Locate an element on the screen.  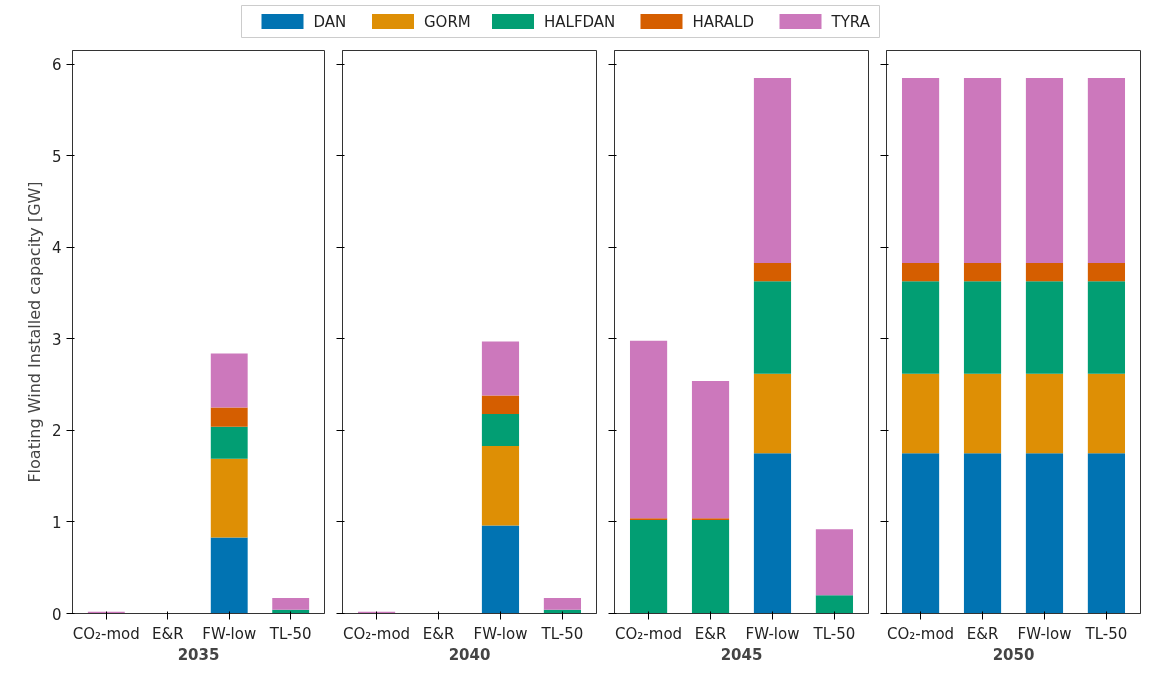
y-tick-label: 0 is located at coordinates (56, 614).